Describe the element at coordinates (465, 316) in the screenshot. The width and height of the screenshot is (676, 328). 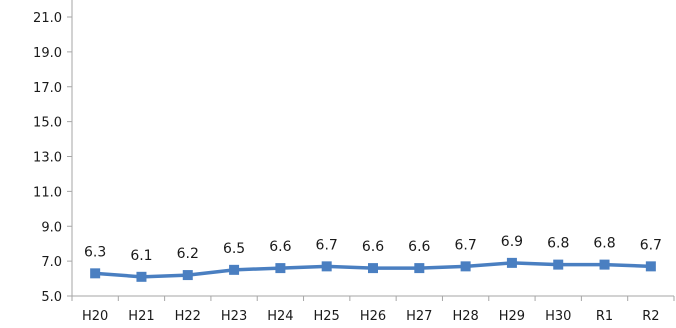
I see `x-tick-label: H28` at that location.